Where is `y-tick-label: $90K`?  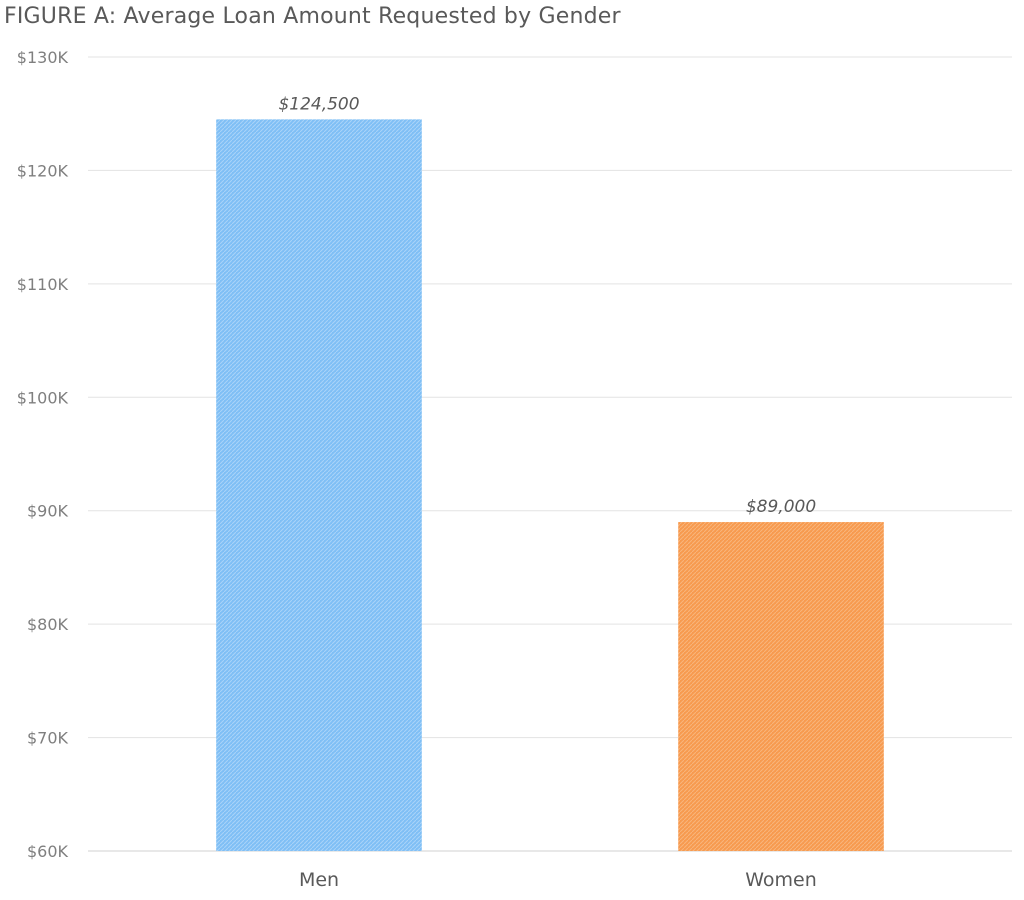
y-tick-label: $90K is located at coordinates (48, 511).